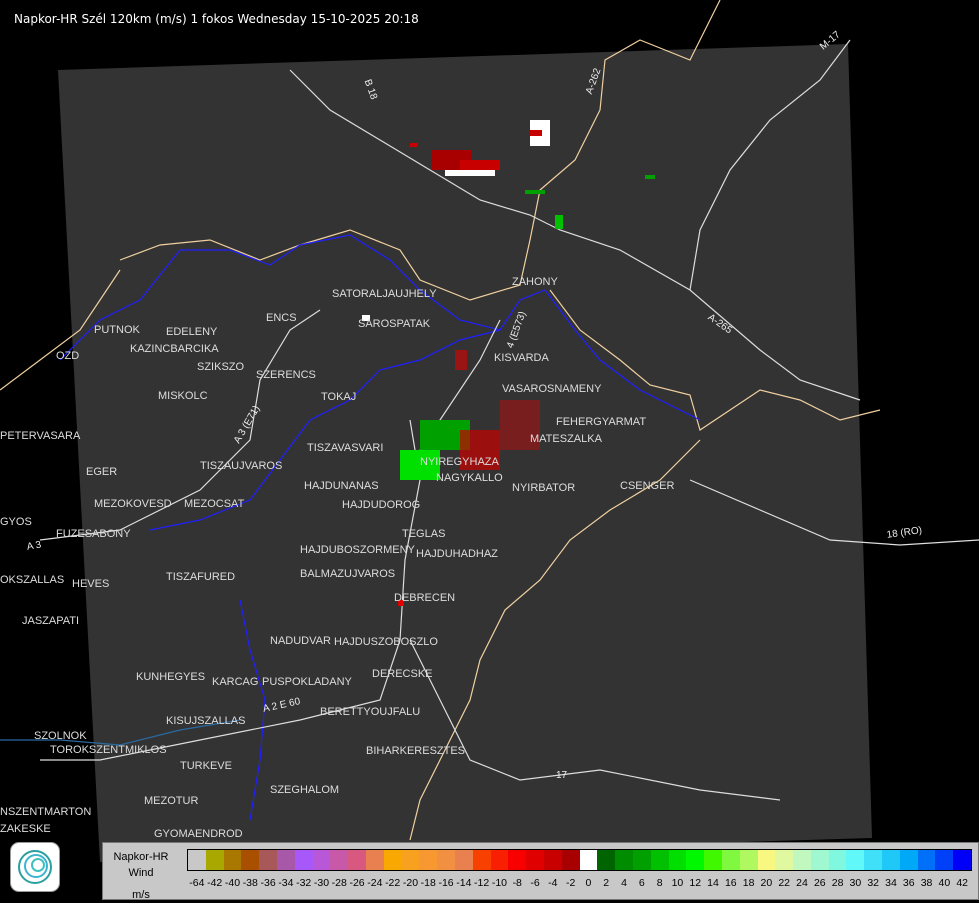 The image size is (979, 903). Describe the element at coordinates (375, 883) in the screenshot. I see `legend-tick-label: -24` at that location.